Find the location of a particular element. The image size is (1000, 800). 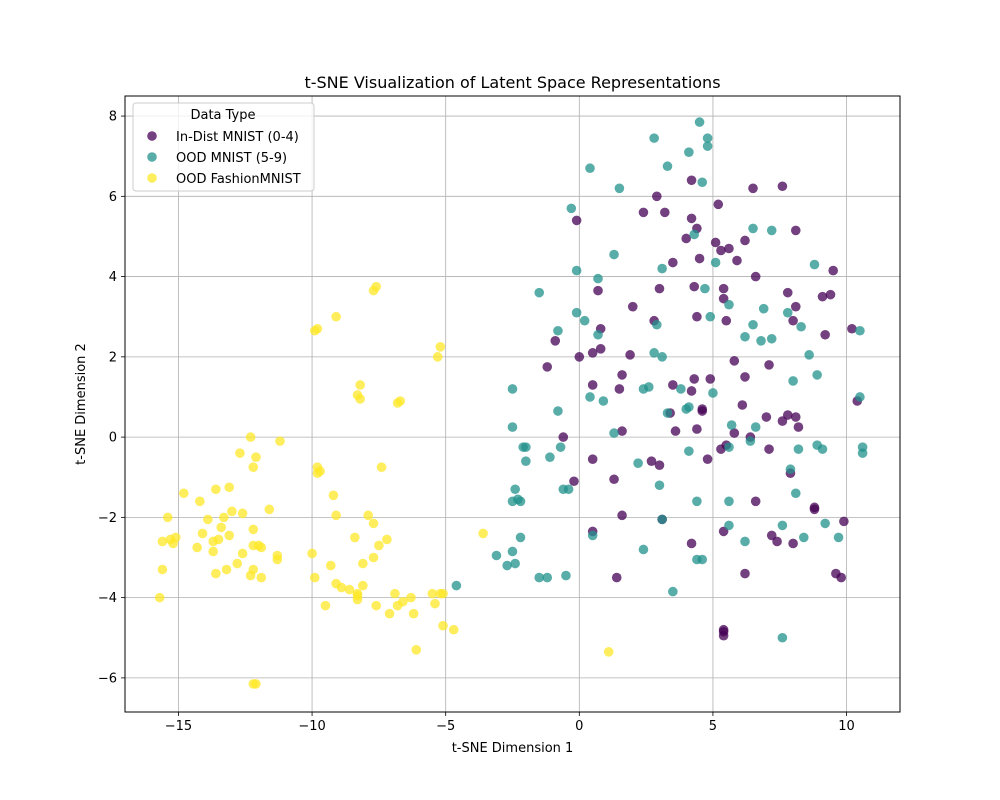

y-tick-label: −4 is located at coordinates (107, 598).